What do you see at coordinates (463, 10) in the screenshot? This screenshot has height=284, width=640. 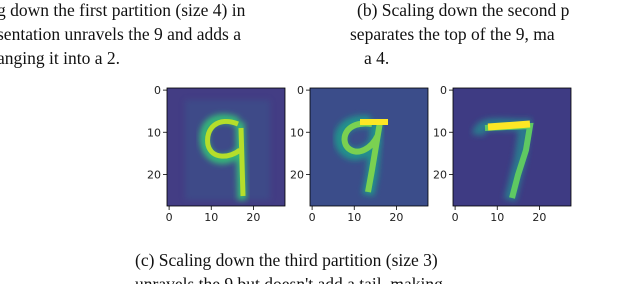 I see `right-text: (b) Scaling down the second p` at bounding box center [463, 10].